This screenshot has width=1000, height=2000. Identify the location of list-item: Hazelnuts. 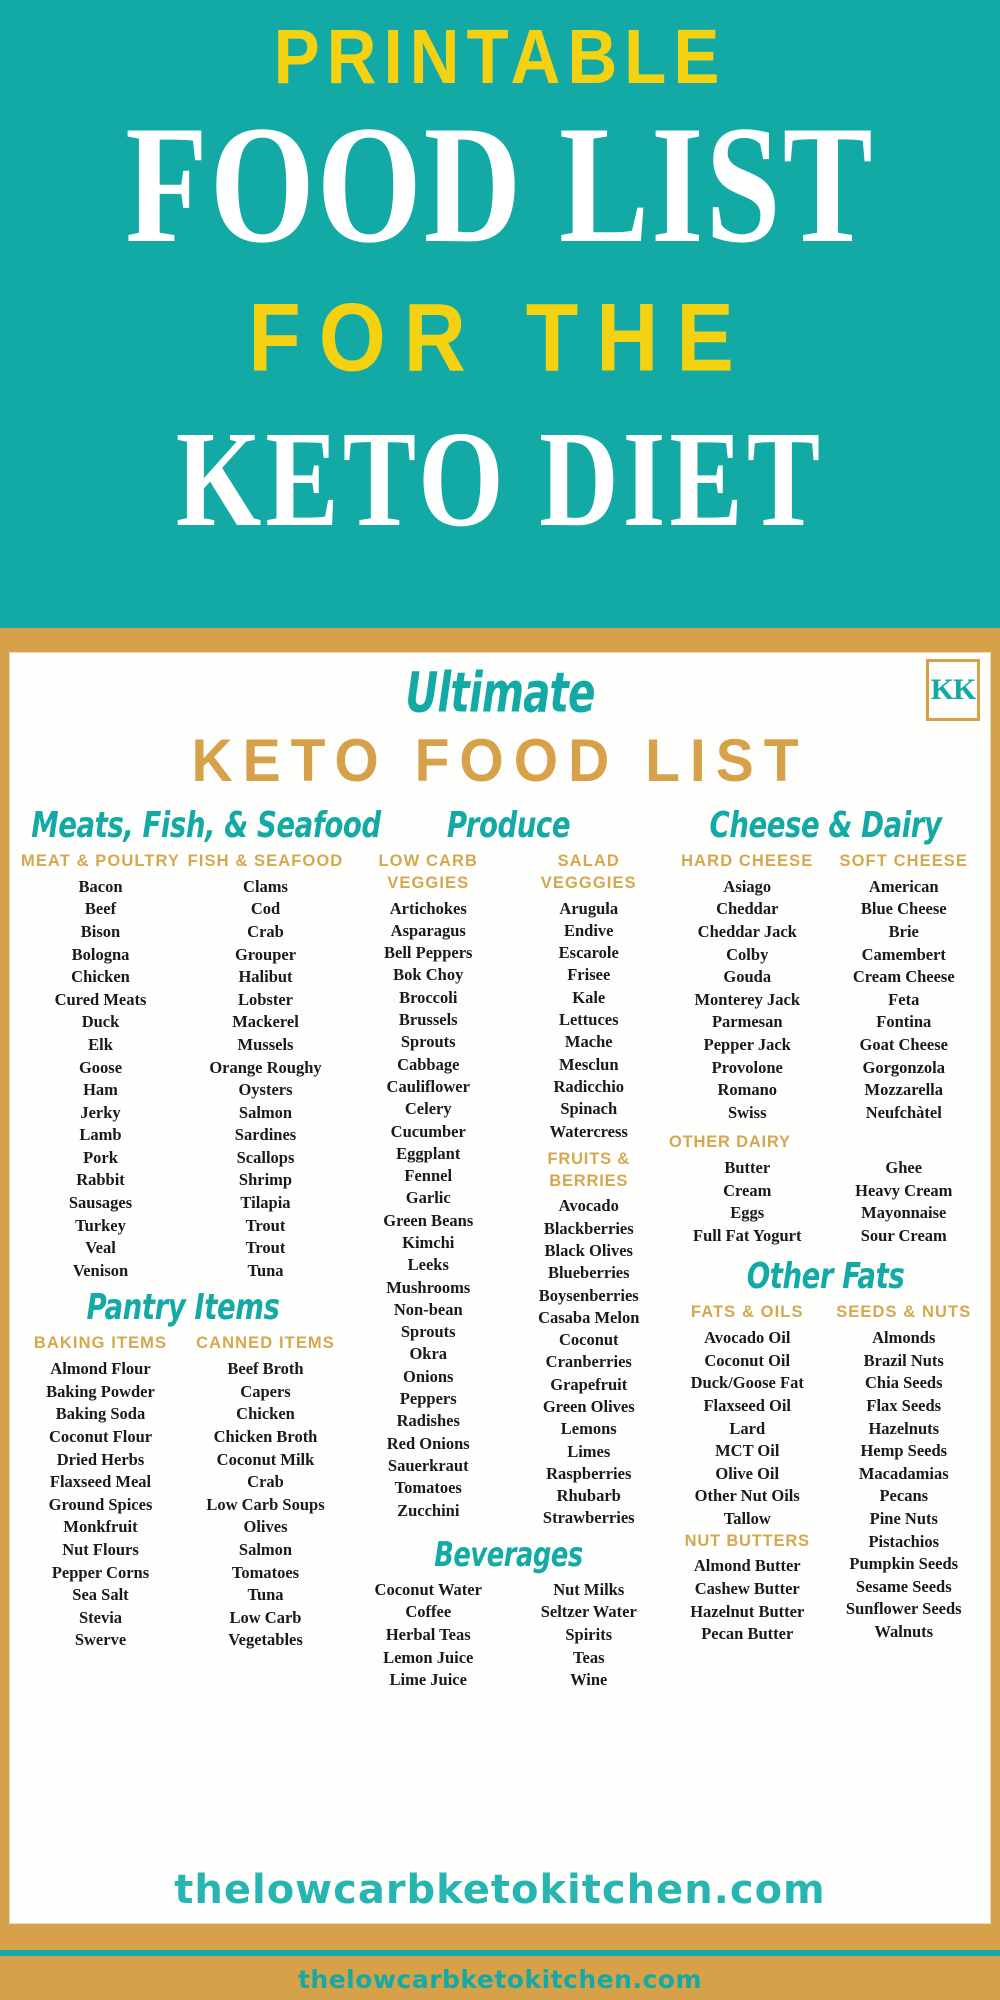
(904, 1428).